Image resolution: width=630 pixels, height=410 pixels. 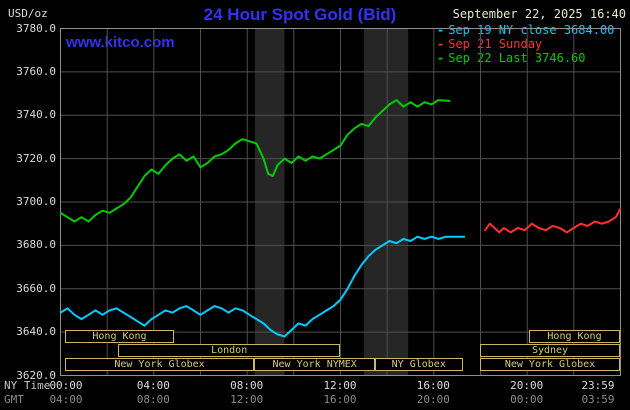 What do you see at coordinates (36, 375) in the screenshot?
I see `y-axis-tick-label: 3620.0` at bounding box center [36, 375].